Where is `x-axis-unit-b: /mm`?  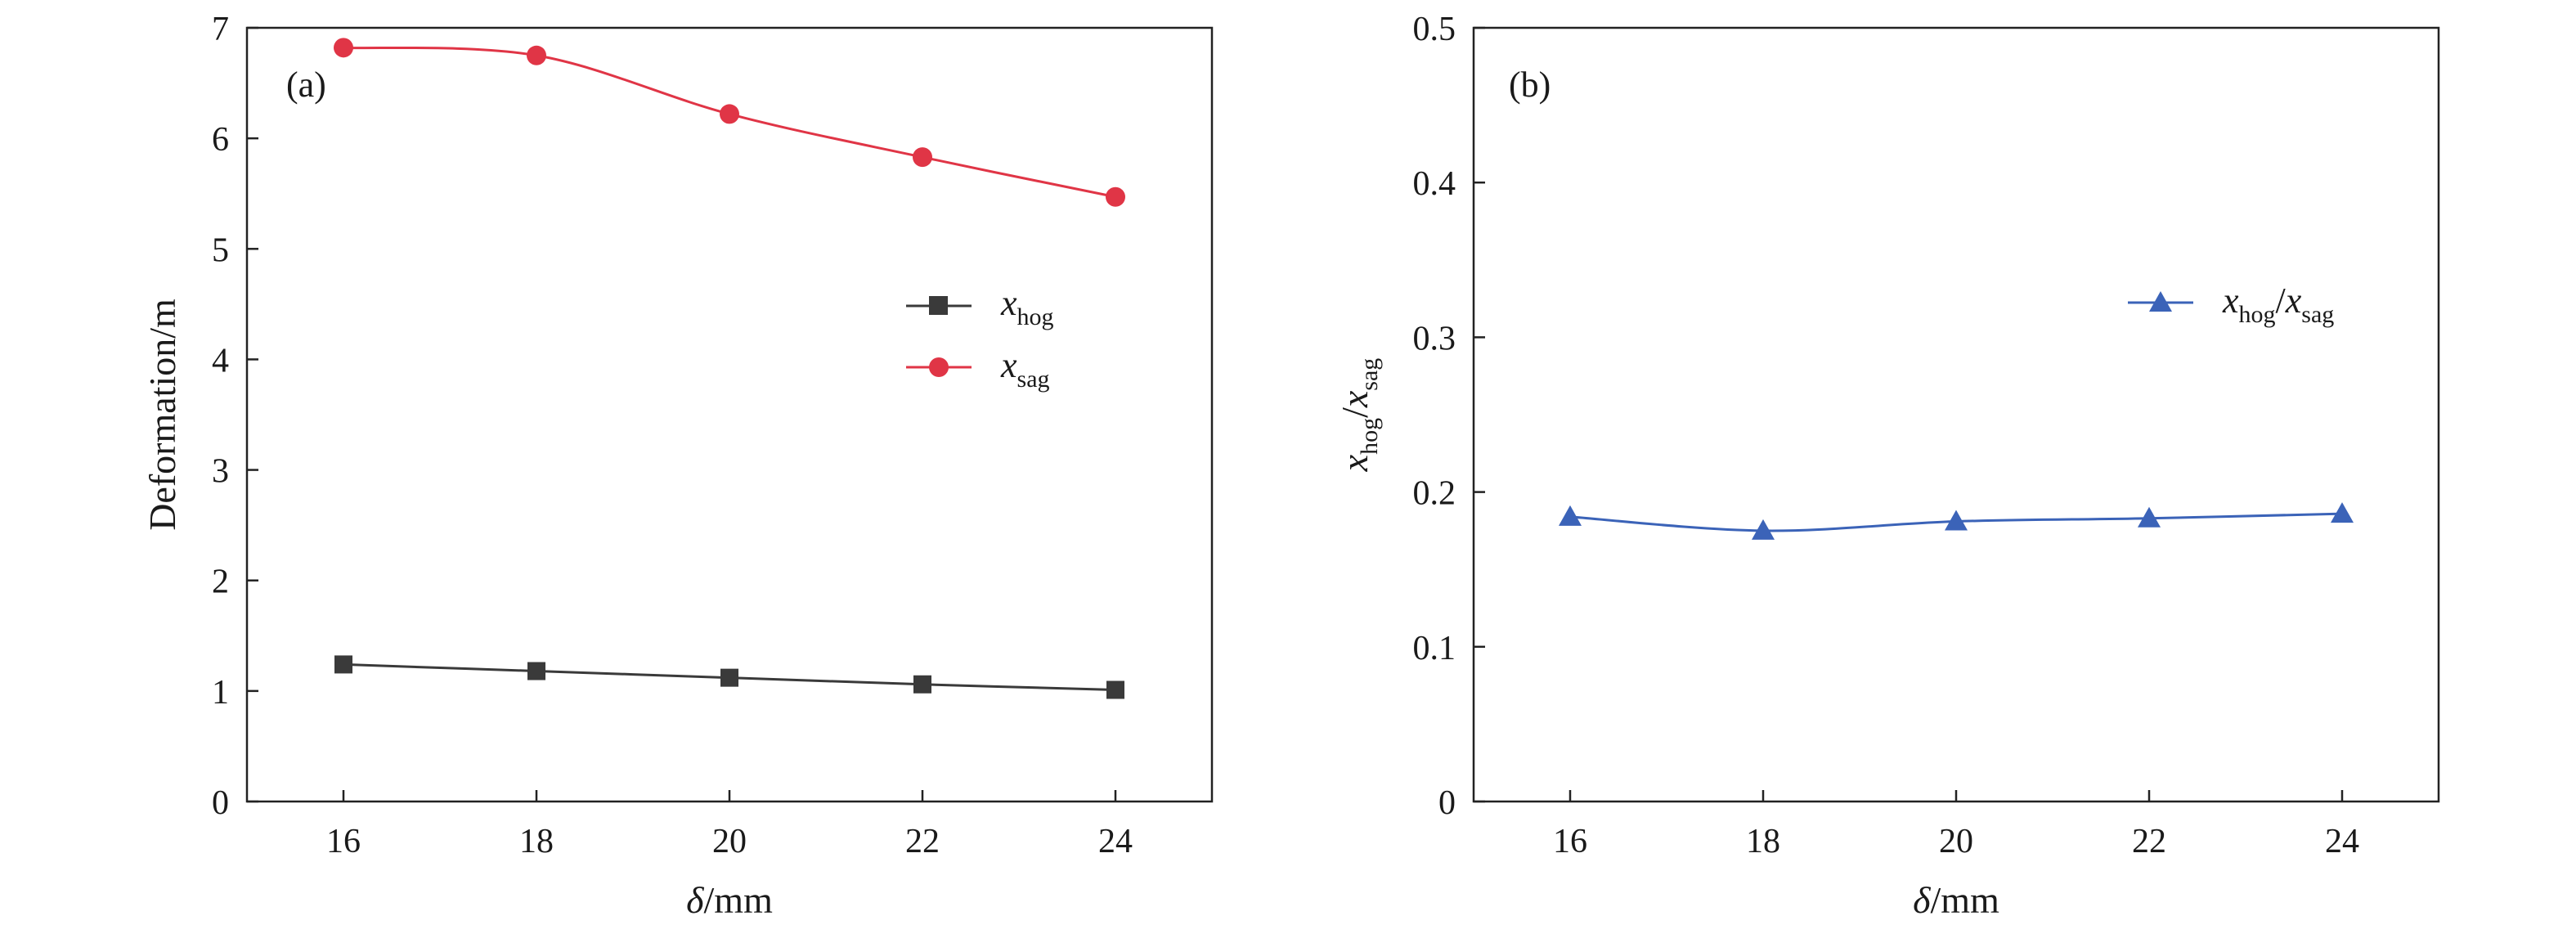 x-axis-unit-b: /mm is located at coordinates (1966, 900).